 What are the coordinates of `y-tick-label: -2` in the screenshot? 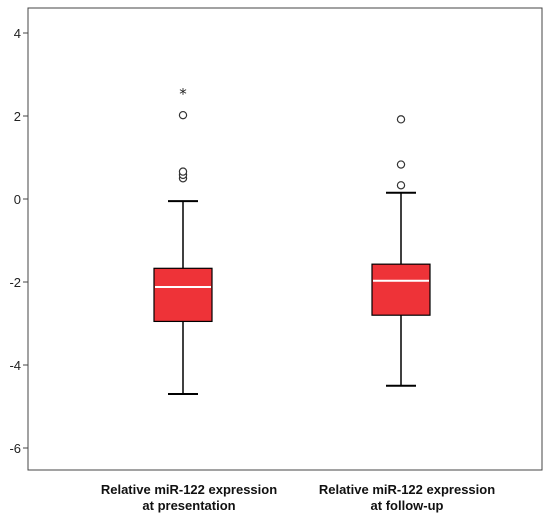 It's located at (15, 282).